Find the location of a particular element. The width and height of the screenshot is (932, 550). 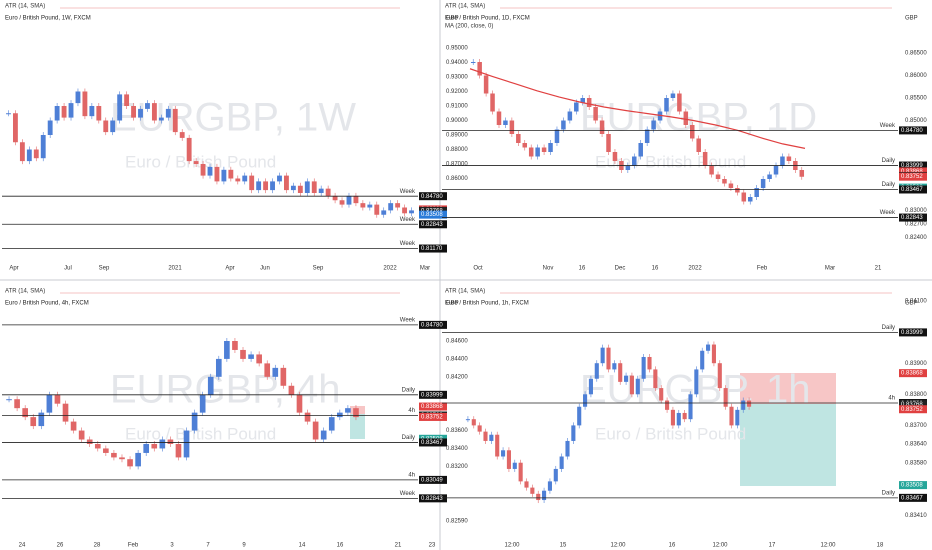

price-label: 0.83752 is located at coordinates (433, 416).